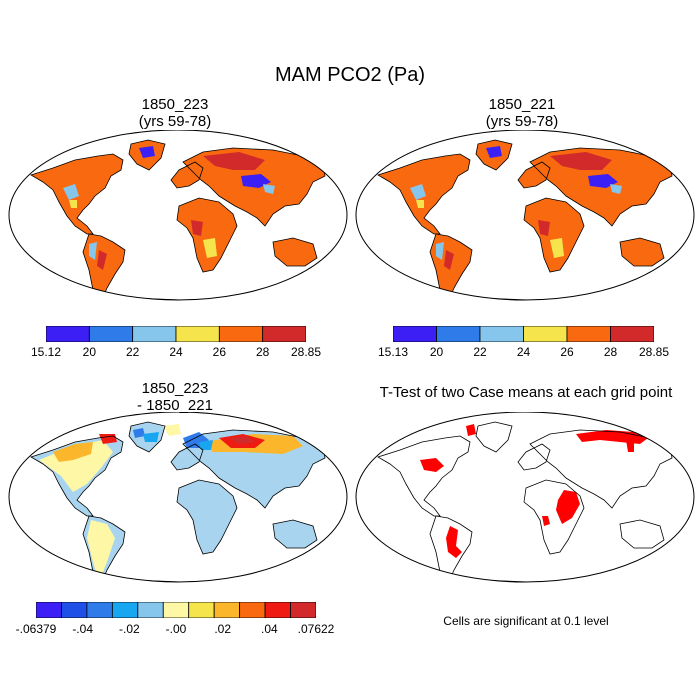 The height and width of the screenshot is (700, 700). What do you see at coordinates (175, 104) in the screenshot?
I see `panel-title-top-left-line1: 1850_223` at bounding box center [175, 104].